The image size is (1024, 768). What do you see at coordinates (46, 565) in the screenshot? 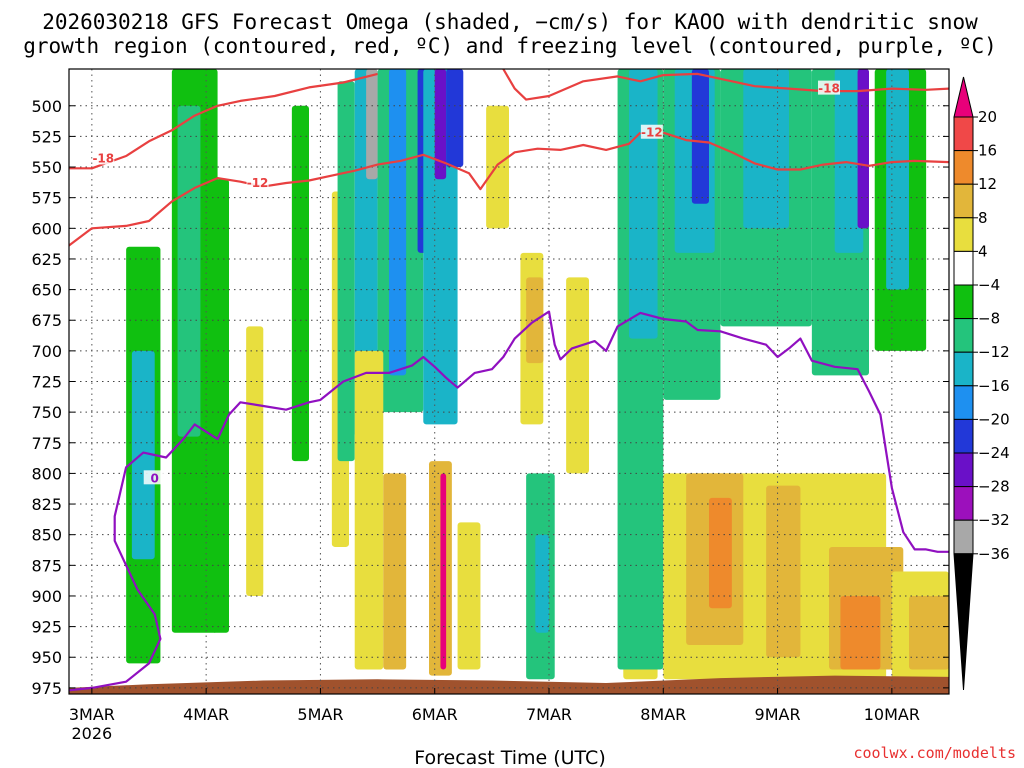
I see `y-tick-label-875: 875` at bounding box center [46, 565].